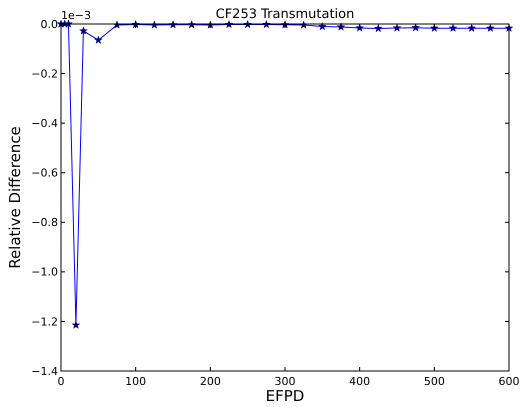 The height and width of the screenshot is (407, 522). I want to click on x-tick-label: 0, so click(61, 381).